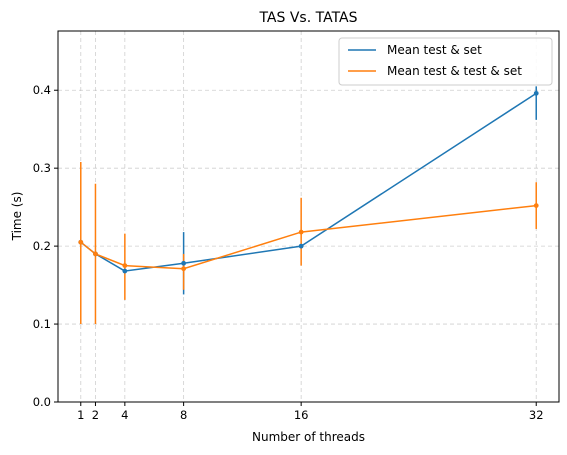 The image size is (567, 455). Describe the element at coordinates (301, 415) in the screenshot. I see `x-tick-label: 16` at that location.